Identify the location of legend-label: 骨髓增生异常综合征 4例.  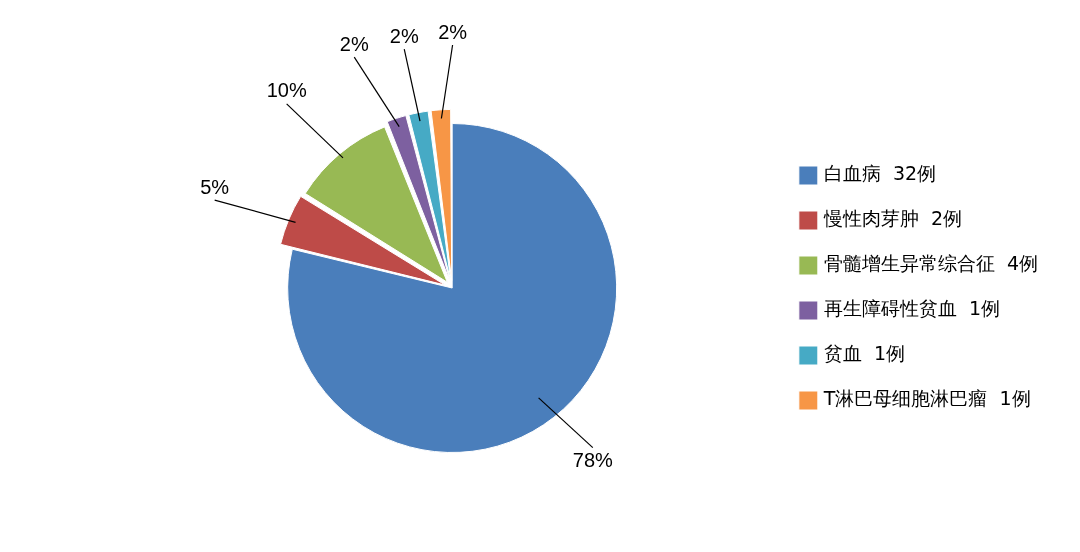
(930, 263).